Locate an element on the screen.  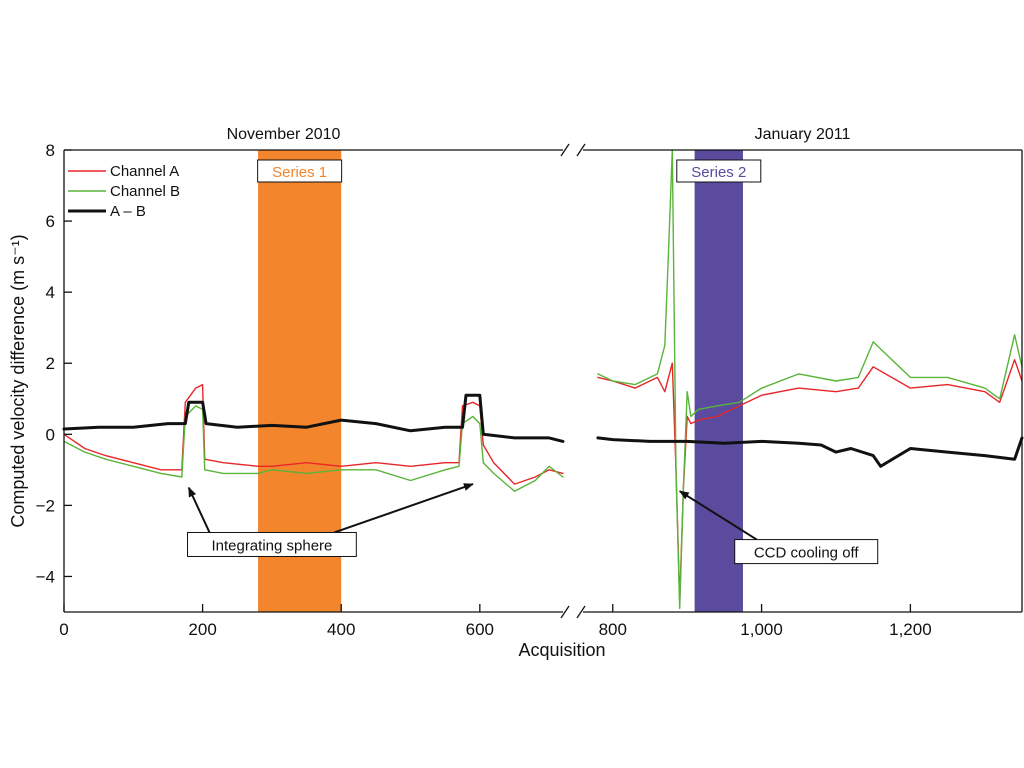
x-tick-label: 600 is located at coordinates (480, 629).